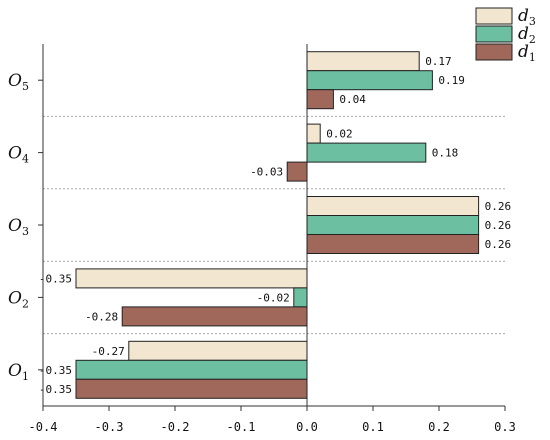  I want to click on category-label-o3: O3, so click(18, 227).